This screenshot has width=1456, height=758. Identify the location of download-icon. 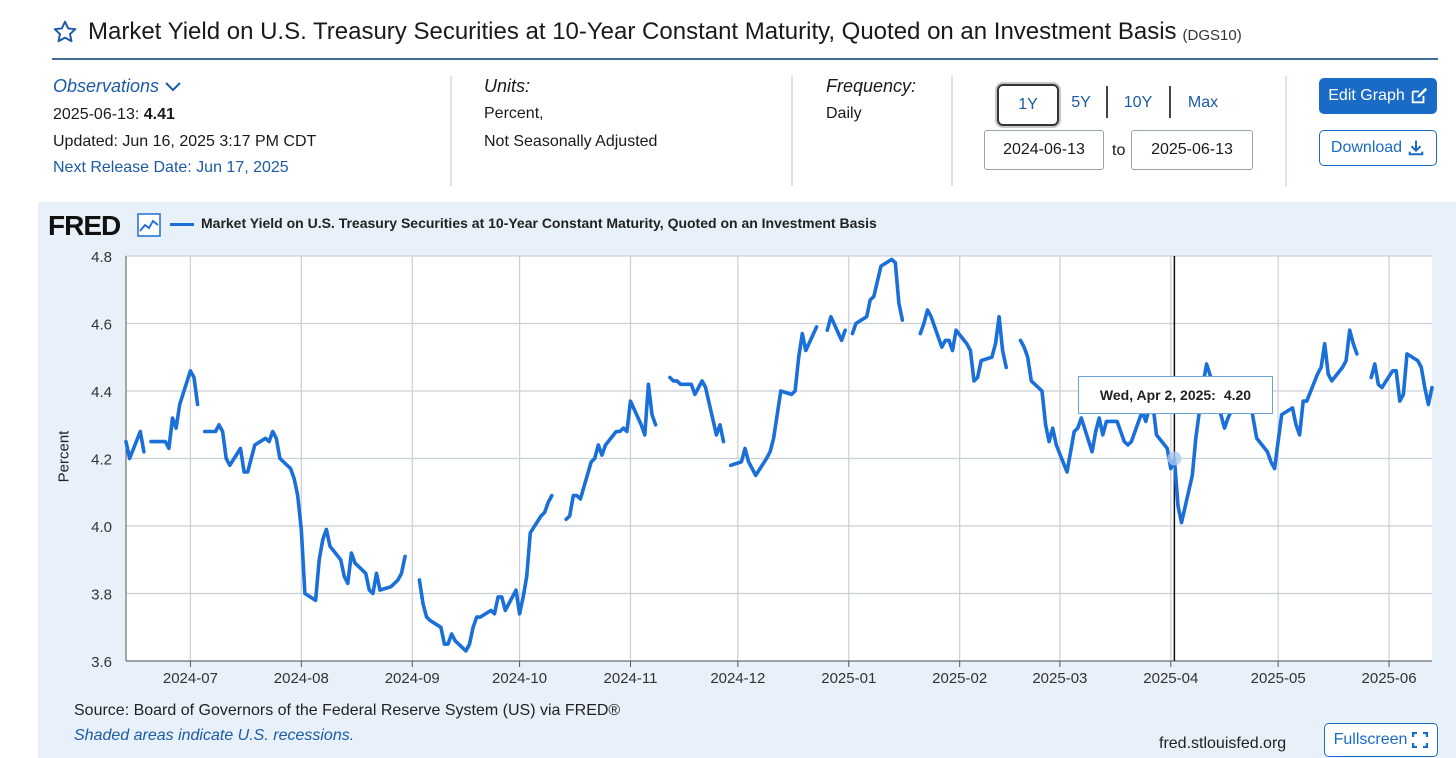
(1416, 148).